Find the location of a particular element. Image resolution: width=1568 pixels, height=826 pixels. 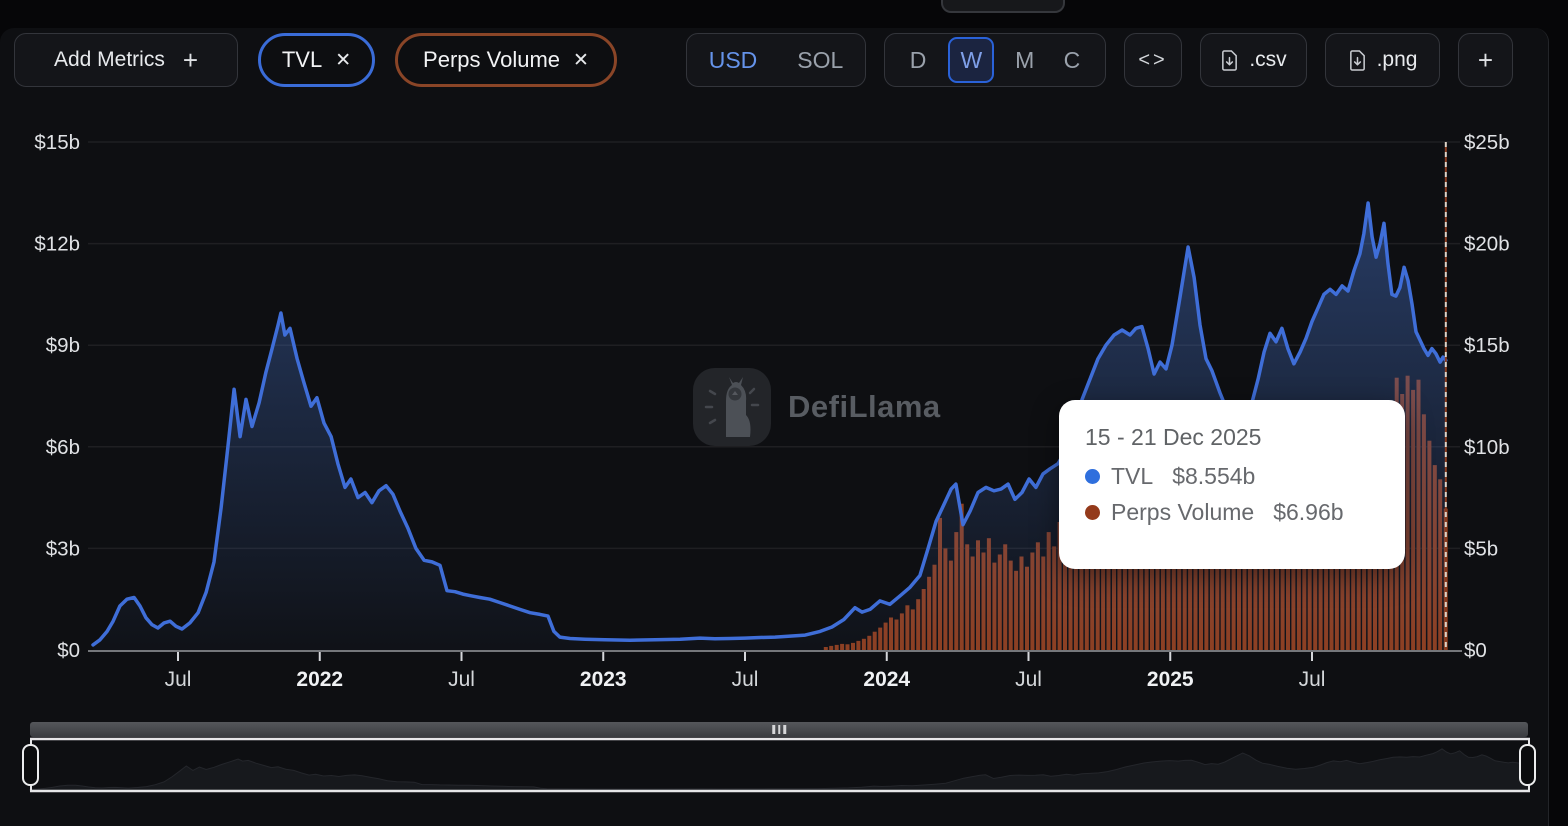

perps-volume-dot-icon is located at coordinates (1092, 512).